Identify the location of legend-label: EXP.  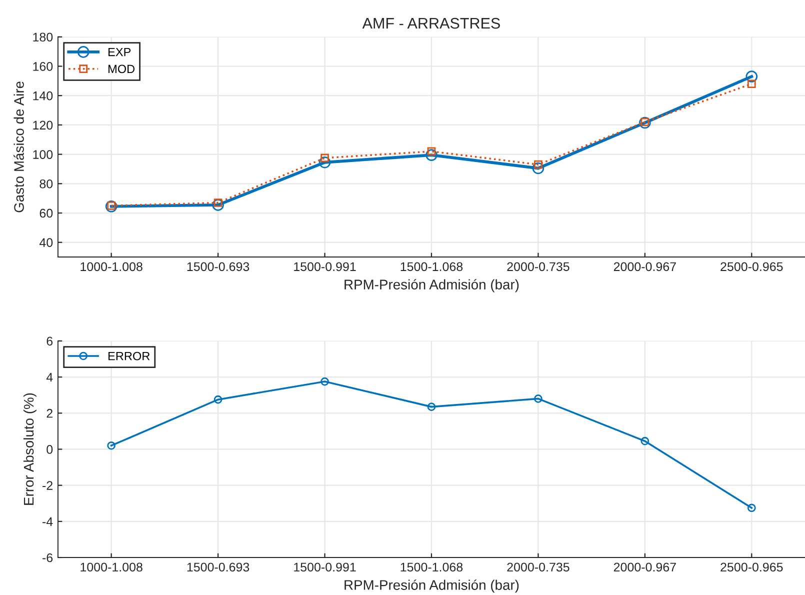
(119, 52).